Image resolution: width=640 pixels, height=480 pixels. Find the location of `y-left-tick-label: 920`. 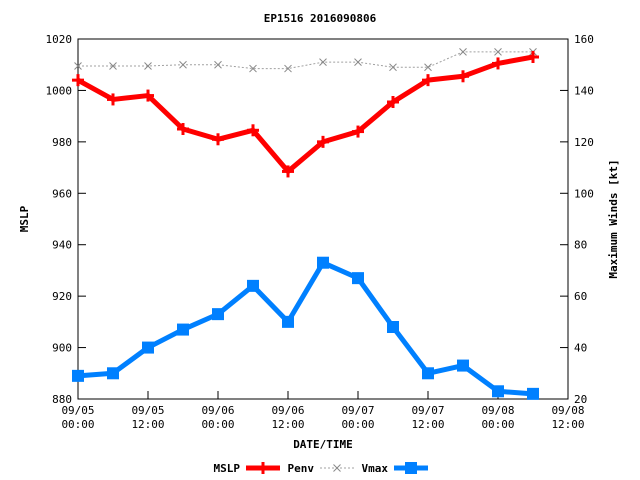

y-left-tick-label: 920 is located at coordinates (62, 296).